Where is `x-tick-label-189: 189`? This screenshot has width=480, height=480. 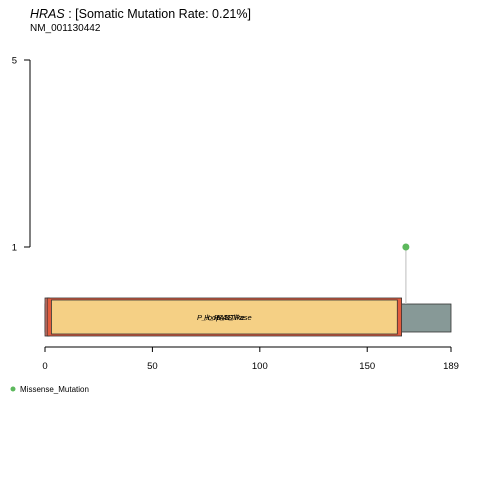 x-tick-label-189: 189 is located at coordinates (451, 366).